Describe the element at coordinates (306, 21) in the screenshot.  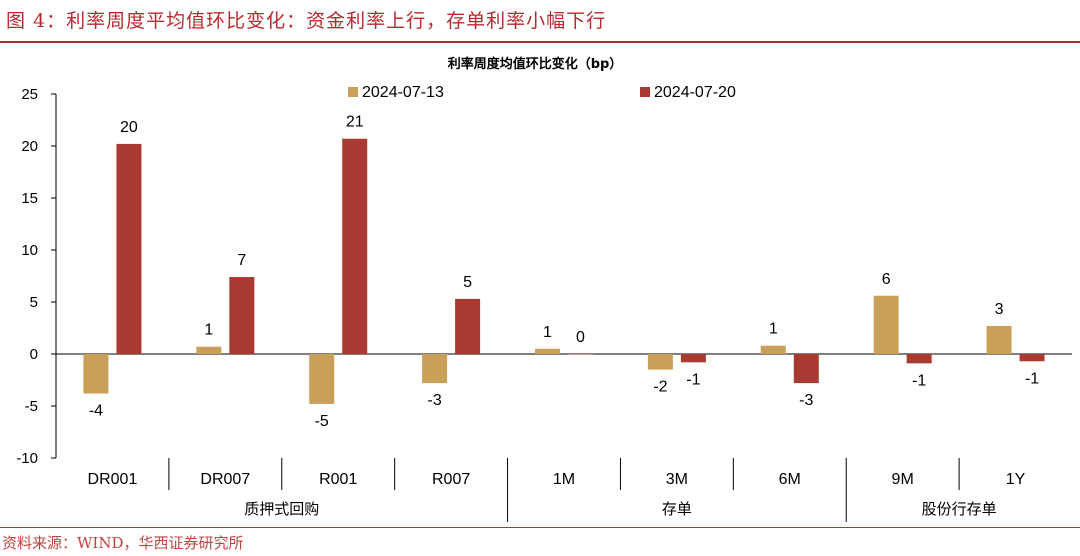
I see `figure-title: 图 4：利率周度平均值环比变化：资金利率上行，存单利率小幅下行` at that location.